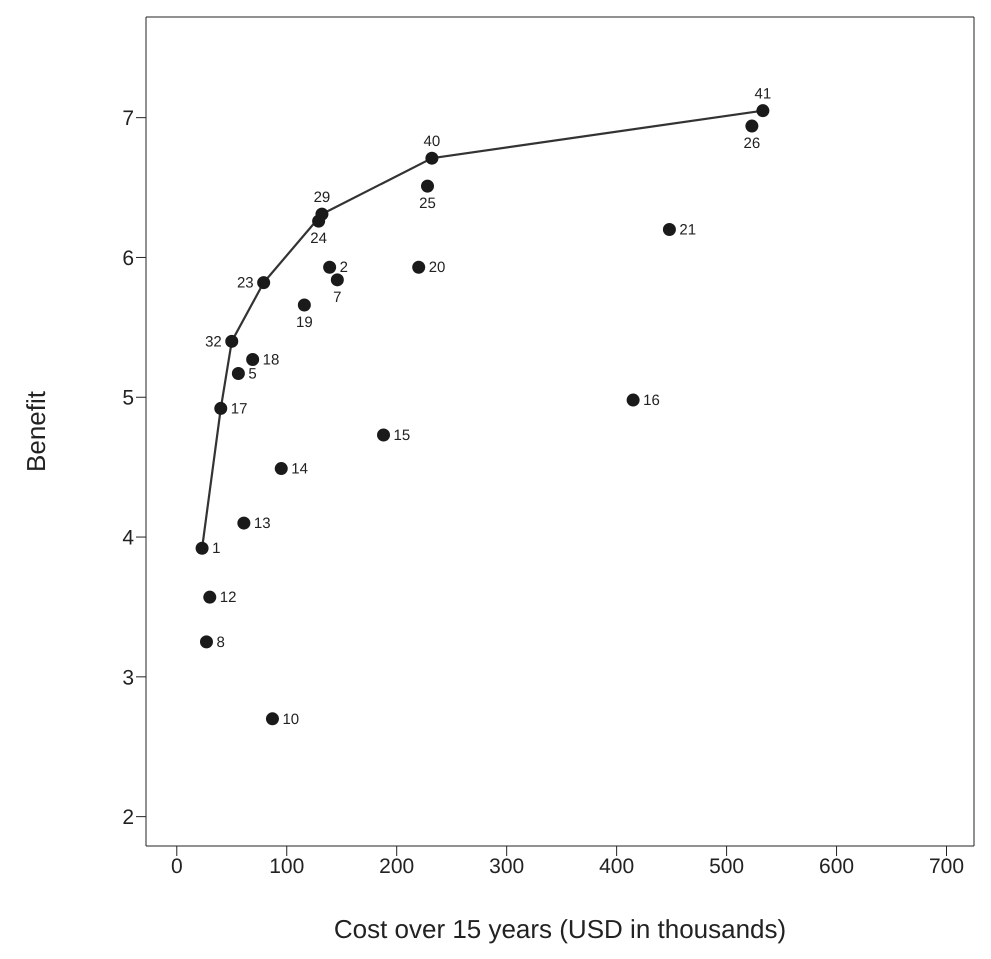 The height and width of the screenshot is (959, 991). I want to click on annotation: 16, so click(651, 401).